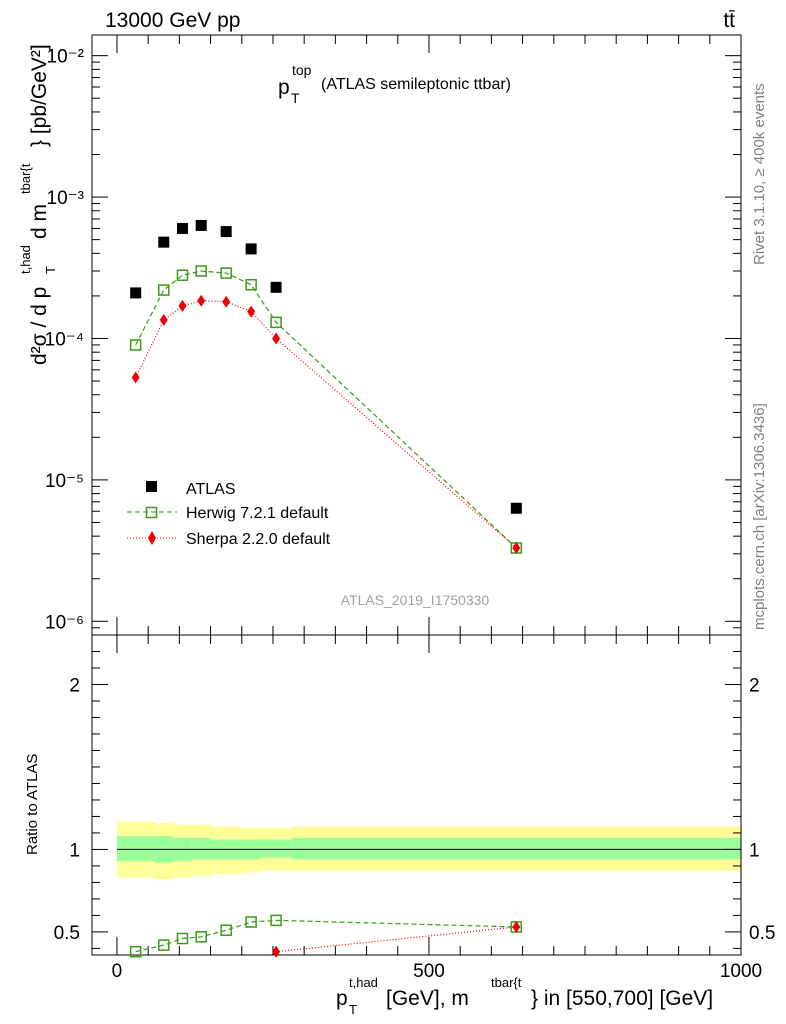 This screenshot has width=786, height=1024. I want to click on upper-y-tick-label: 10⁻⁶, so click(64, 622).